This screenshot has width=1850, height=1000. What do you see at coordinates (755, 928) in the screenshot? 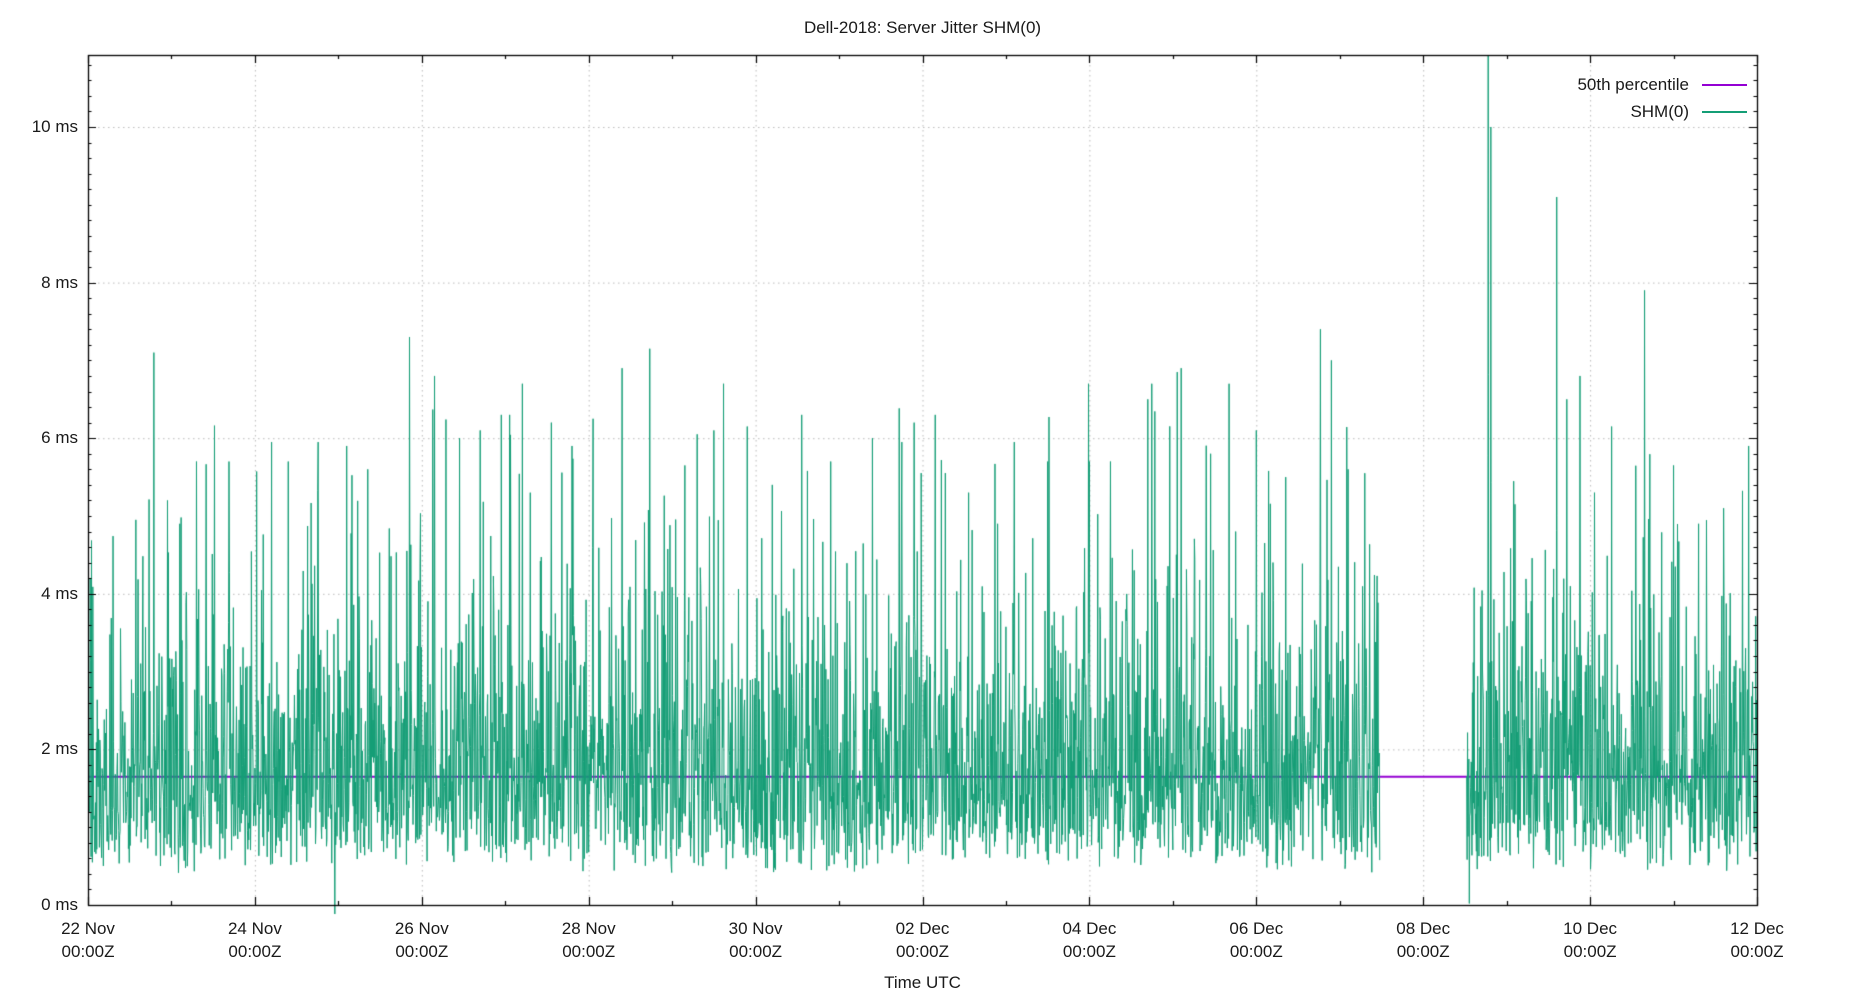
I see `x-tick-date: 30 Nov` at bounding box center [755, 928].